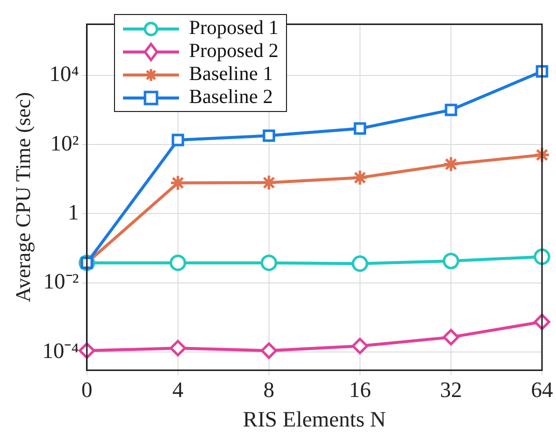  Describe the element at coordinates (23, 197) in the screenshot. I see `y-axis-title: Average CPU Time (sec)` at that location.